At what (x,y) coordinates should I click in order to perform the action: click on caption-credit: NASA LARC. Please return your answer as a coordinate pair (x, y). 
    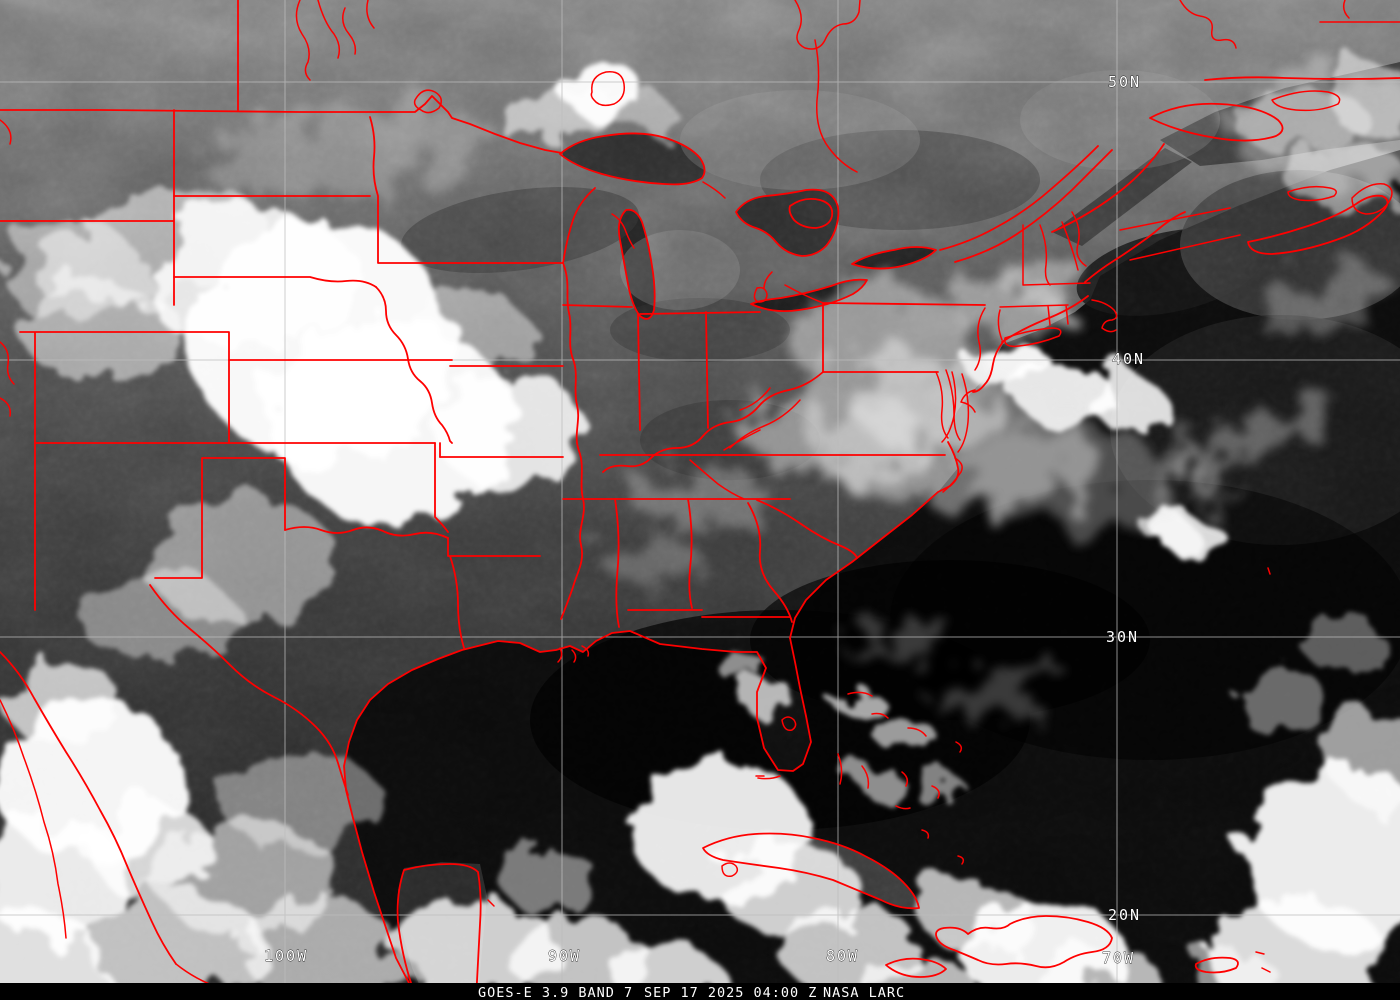
    Looking at the image, I should click on (864, 992).